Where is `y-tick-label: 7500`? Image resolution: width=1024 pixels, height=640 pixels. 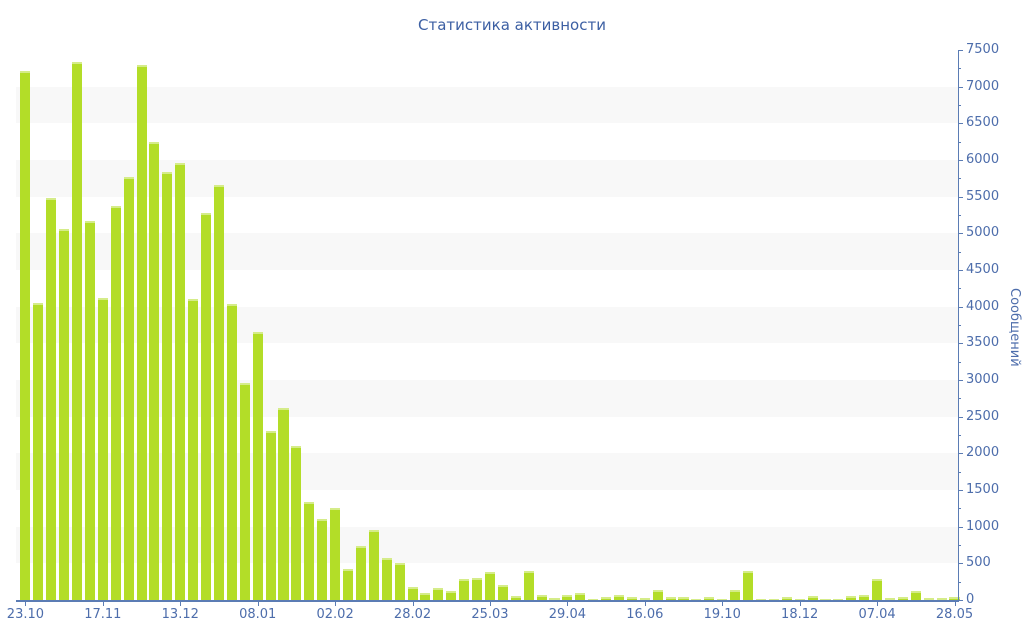
y-tick-label: 7500 is located at coordinates (983, 49).